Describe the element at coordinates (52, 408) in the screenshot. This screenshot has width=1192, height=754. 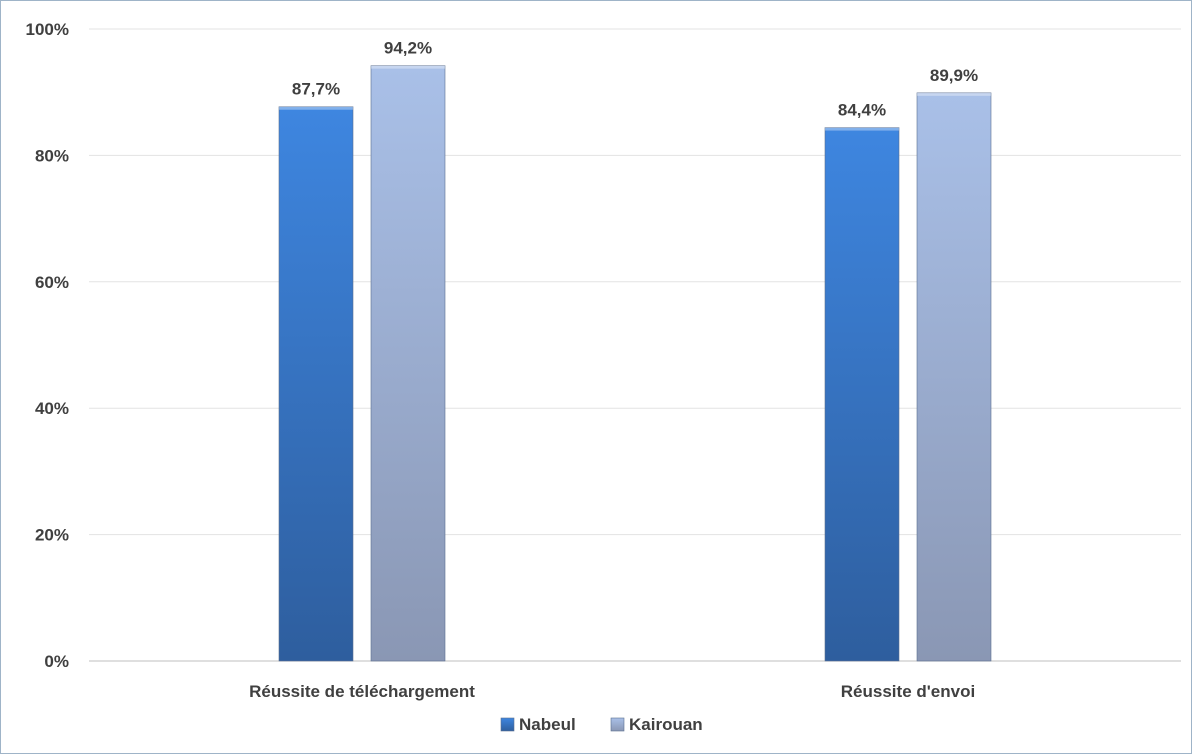
I see `y-tick-label: 40%` at that location.